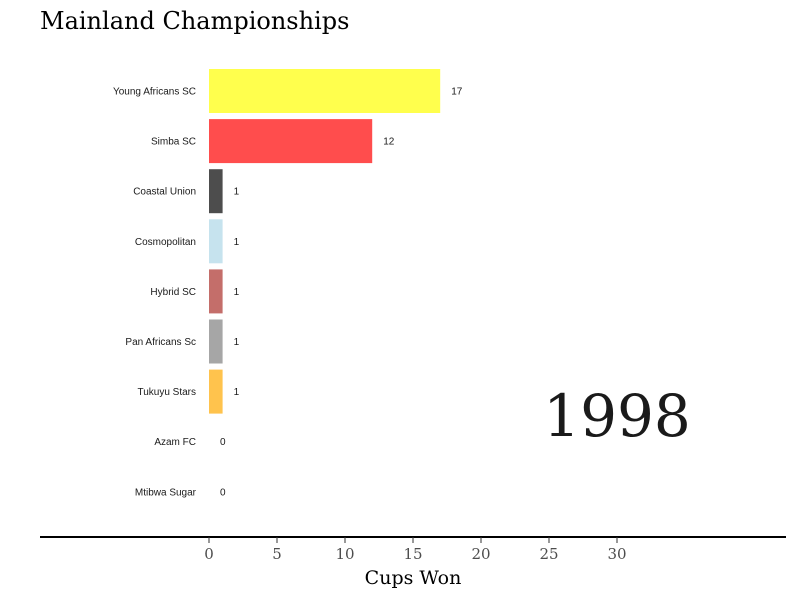  I want to click on value-label-azam-fc: 0, so click(223, 442).